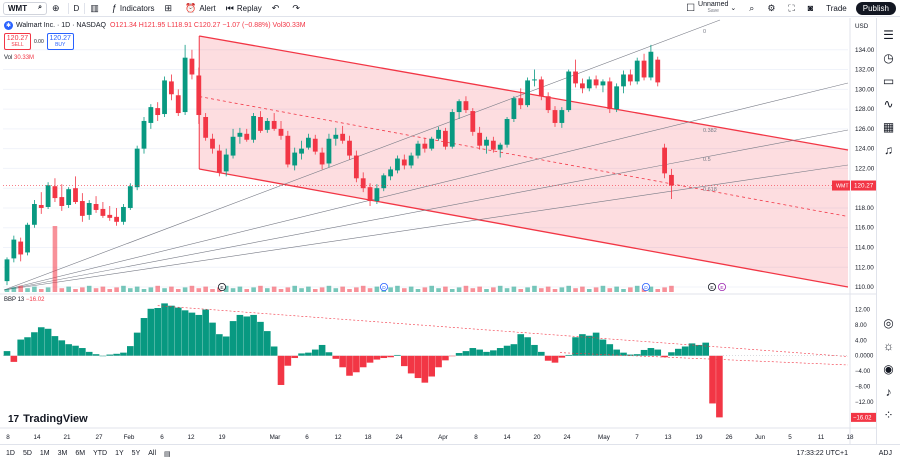 Image resolution: width=900 pixels, height=462 pixels. I want to click on indicators-button: ƒ Indicators, so click(133, 8).